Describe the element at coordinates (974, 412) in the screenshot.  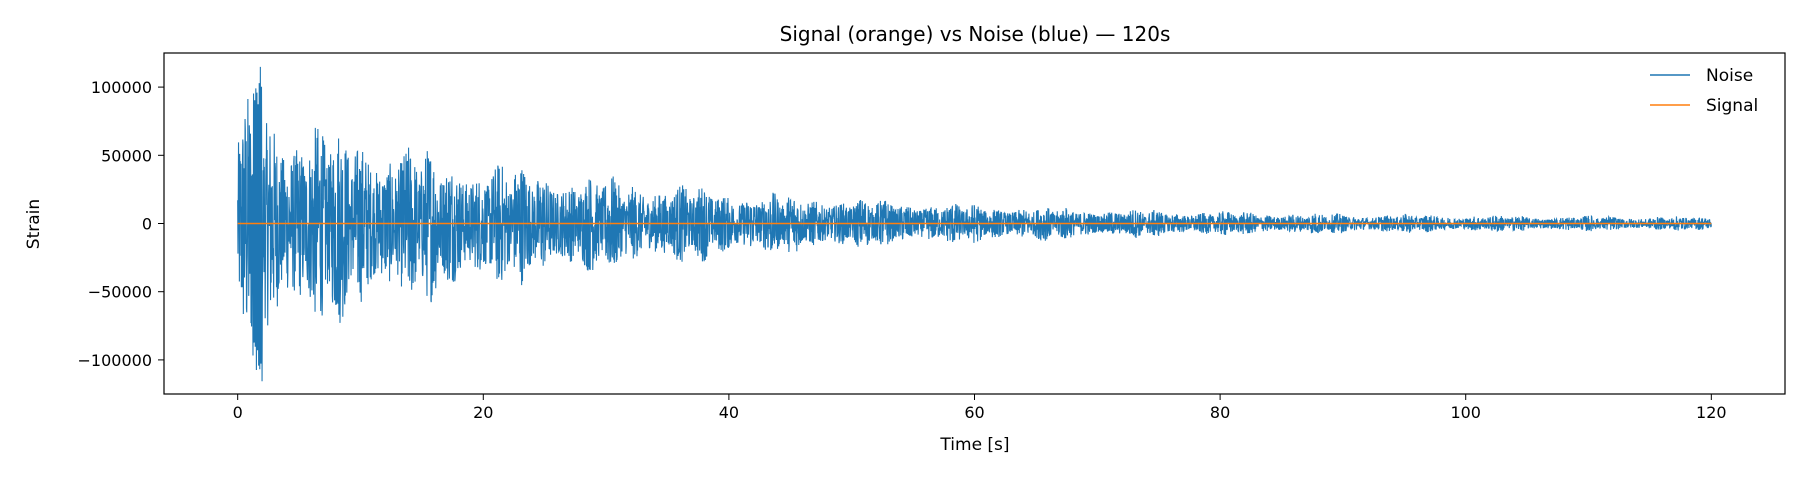
I see `x-tick-label: 60` at that location.